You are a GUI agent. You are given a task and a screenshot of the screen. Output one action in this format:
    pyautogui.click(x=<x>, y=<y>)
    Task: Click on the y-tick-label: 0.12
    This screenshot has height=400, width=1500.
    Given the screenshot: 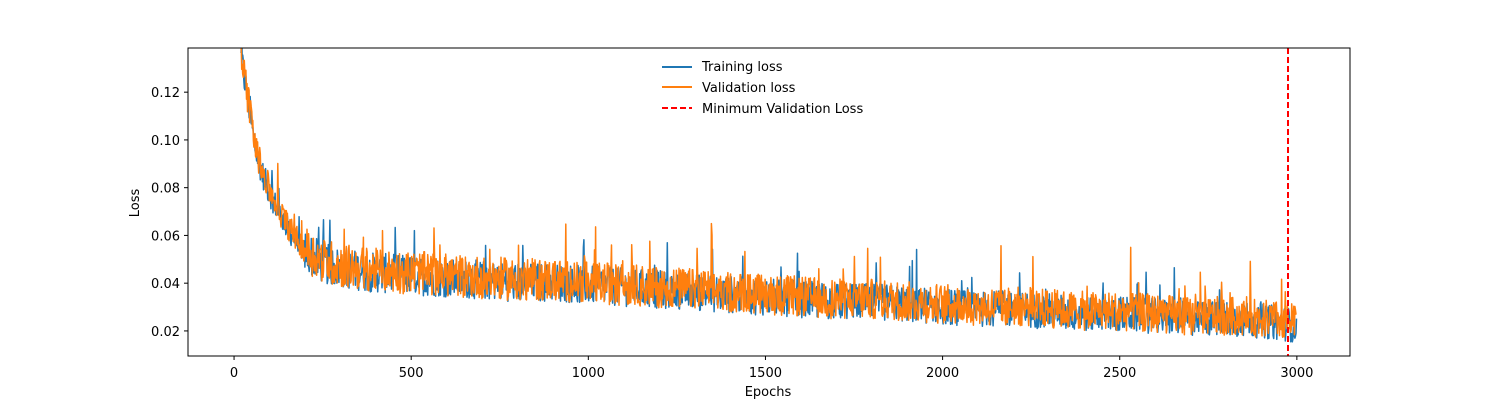 What is the action you would take?
    pyautogui.click(x=165, y=93)
    